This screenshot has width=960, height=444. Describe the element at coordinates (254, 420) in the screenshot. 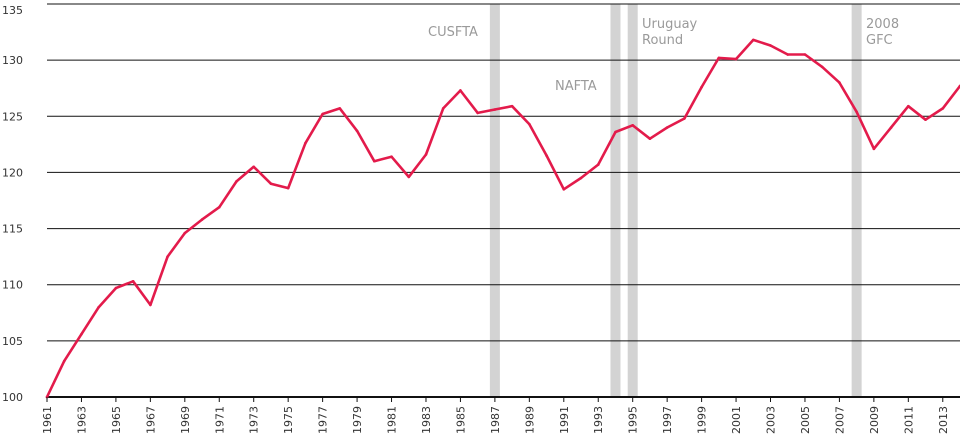

I see `x-tick-label: 1973` at that location.